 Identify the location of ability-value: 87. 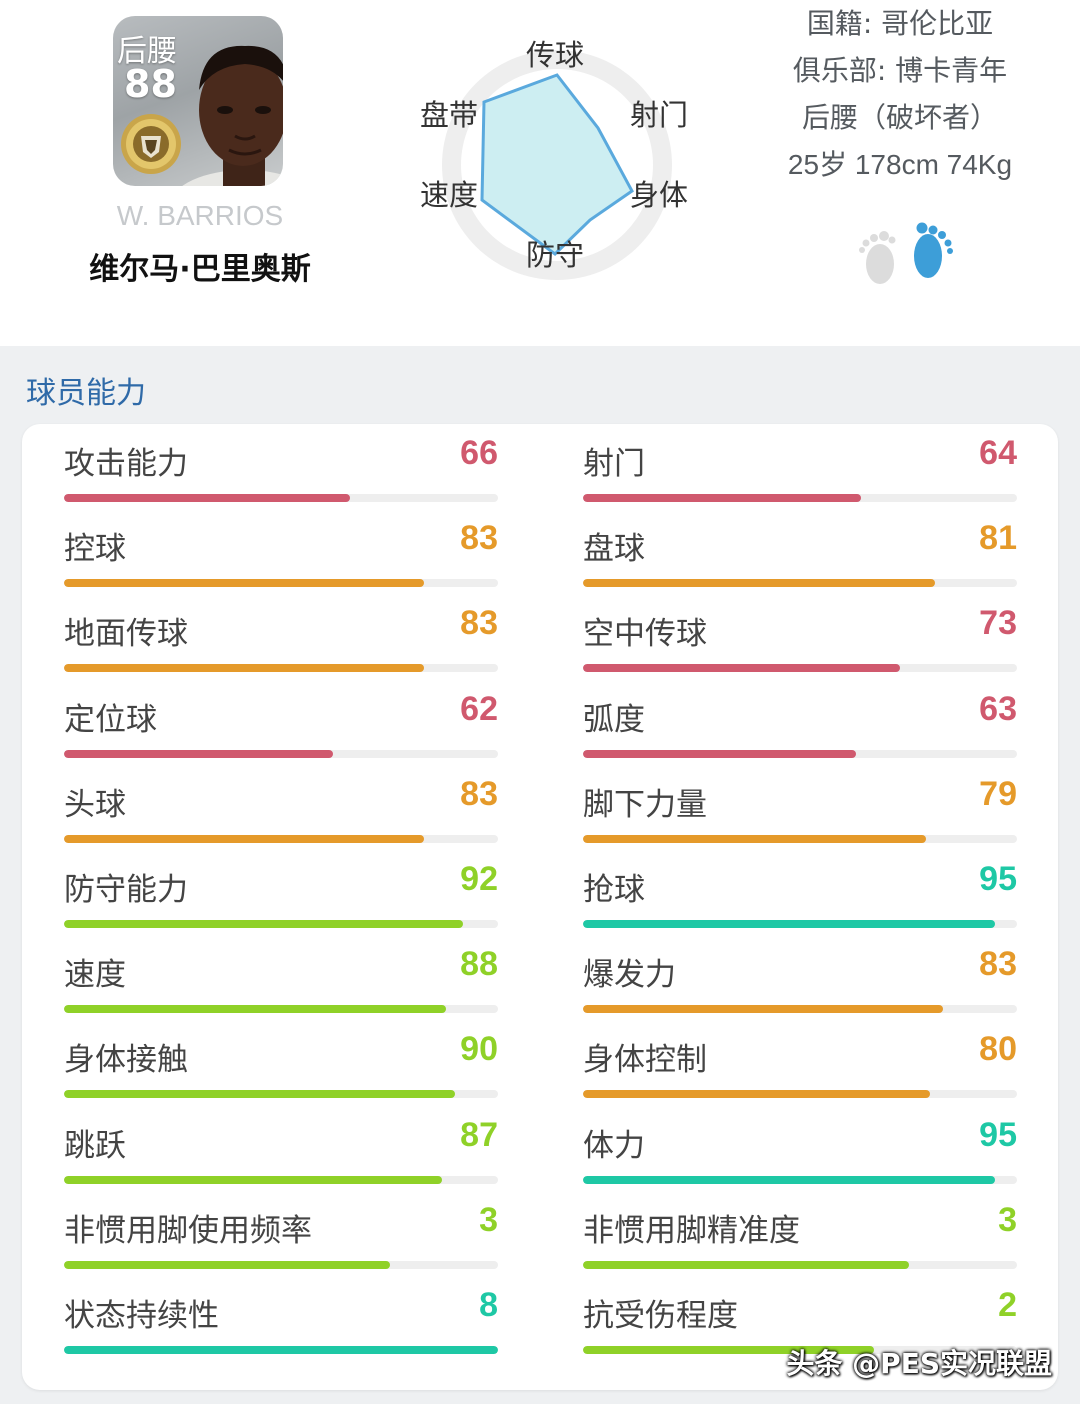
(479, 1134).